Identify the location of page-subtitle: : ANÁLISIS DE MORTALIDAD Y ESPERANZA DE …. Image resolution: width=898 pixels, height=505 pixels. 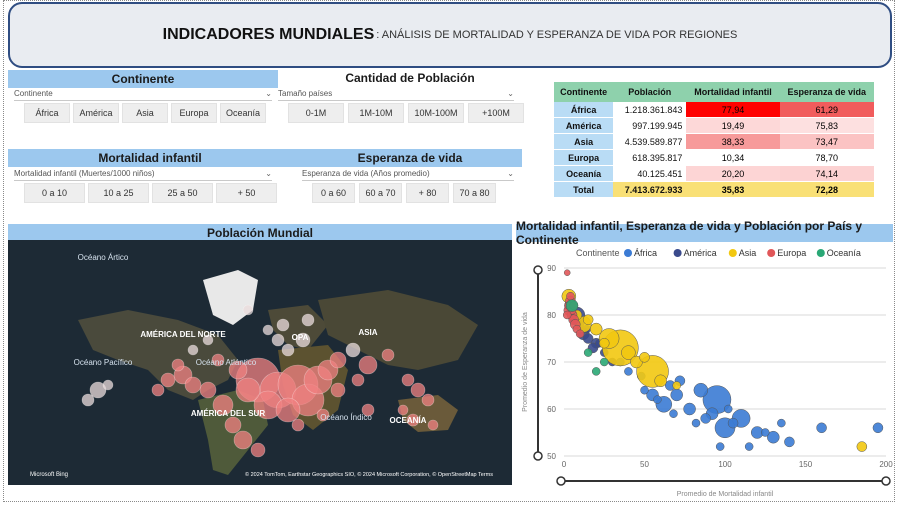
(557, 35).